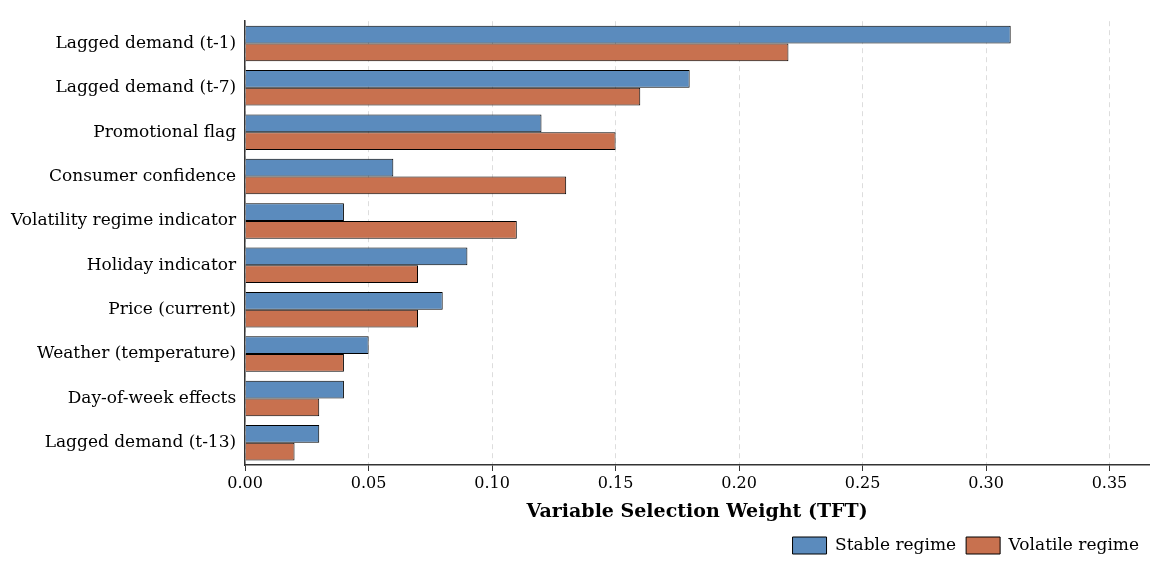 The width and height of the screenshot is (1161, 572). Describe the element at coordinates (739, 482) in the screenshot. I see `x-tick-label: 0.20` at that location.